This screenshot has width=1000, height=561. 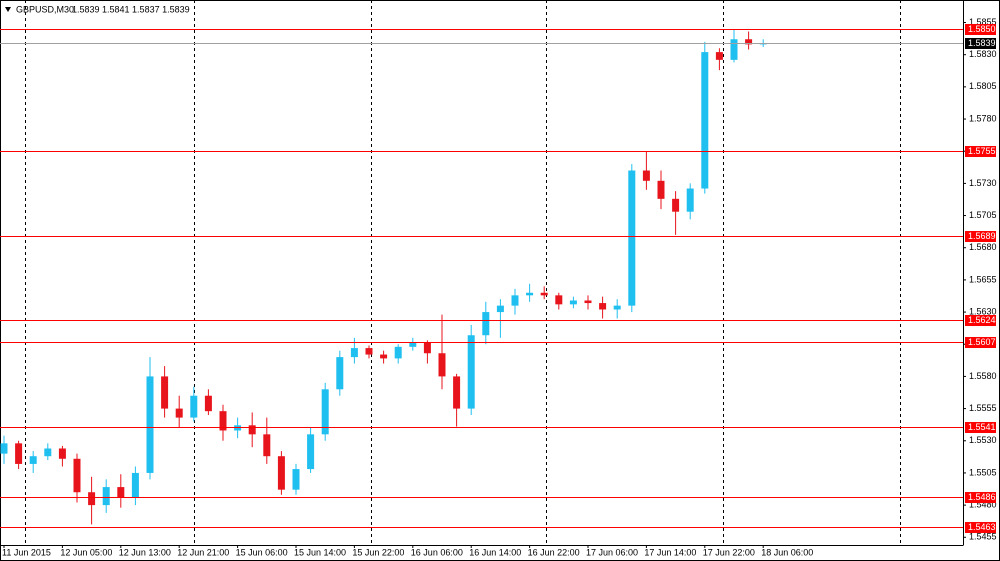 What do you see at coordinates (378, 552) in the screenshot?
I see `x-tick-label: 15 Jun 22:00` at bounding box center [378, 552].